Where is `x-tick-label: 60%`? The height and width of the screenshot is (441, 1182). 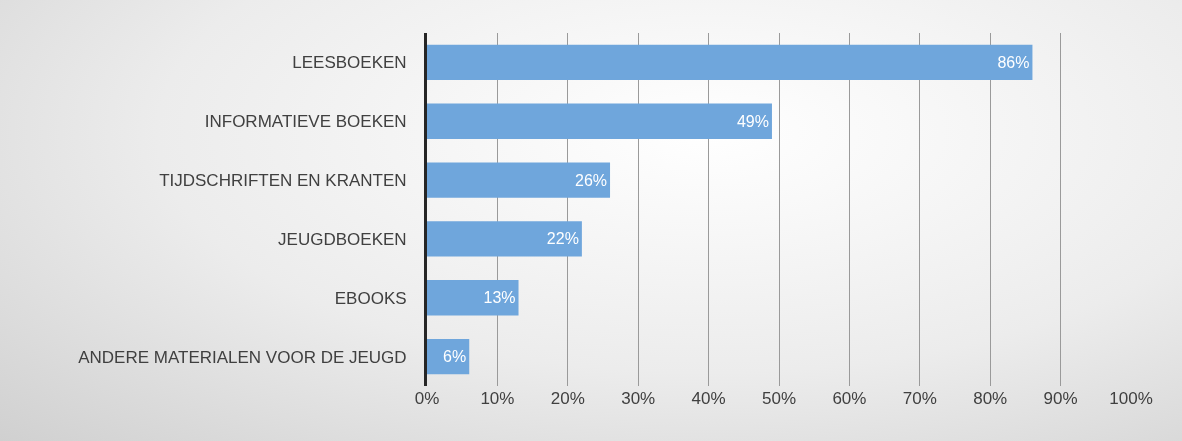
x-tick-label: 60% is located at coordinates (849, 398).